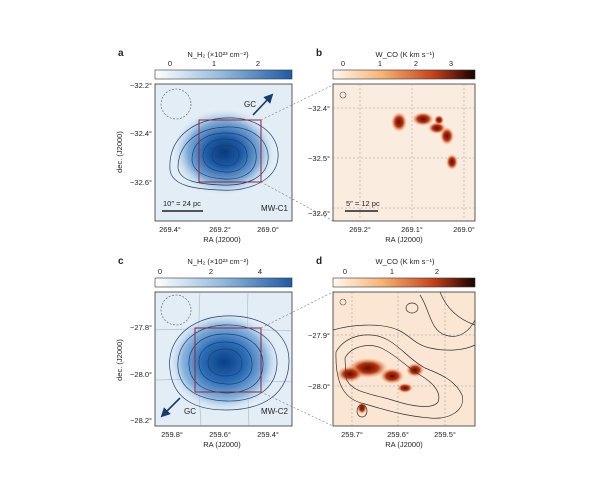 The width and height of the screenshot is (600, 500). I want to click on y-tick: −32.5°, so click(319, 158).